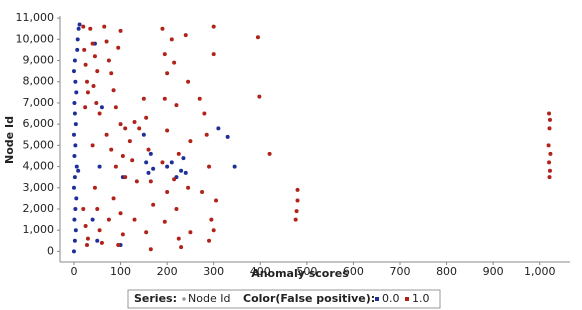  What do you see at coordinates (73, 271) in the screenshot?
I see `x-tick-label: 0` at bounding box center [73, 271].